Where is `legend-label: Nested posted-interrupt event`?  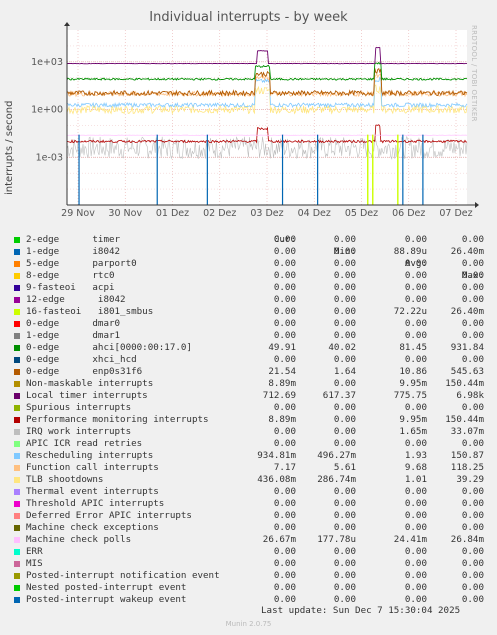
legend-label: Nested posted-interrupt event is located at coordinates (106, 587).